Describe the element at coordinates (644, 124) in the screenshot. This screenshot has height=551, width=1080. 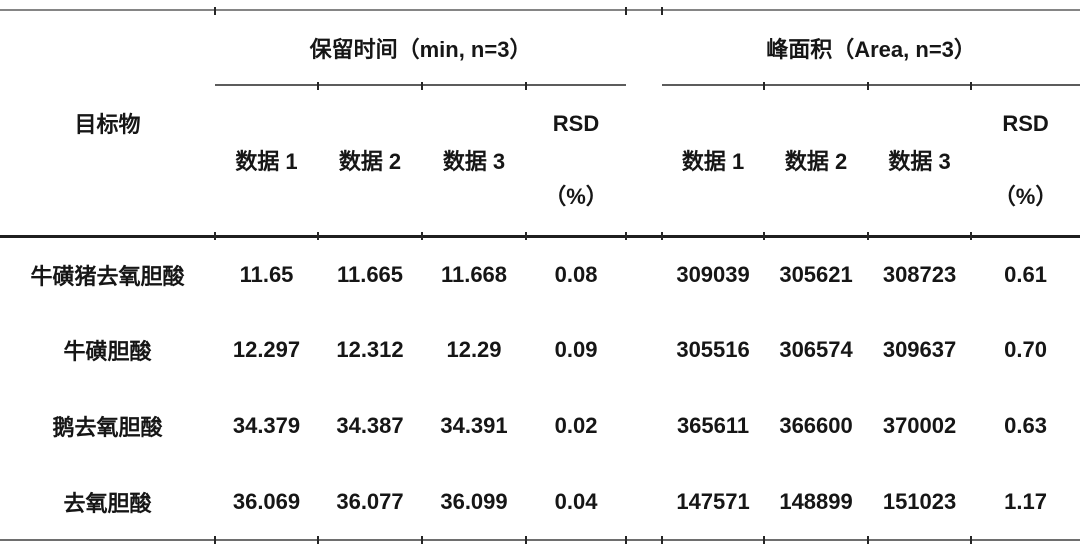
I see `header-spacer` at that location.